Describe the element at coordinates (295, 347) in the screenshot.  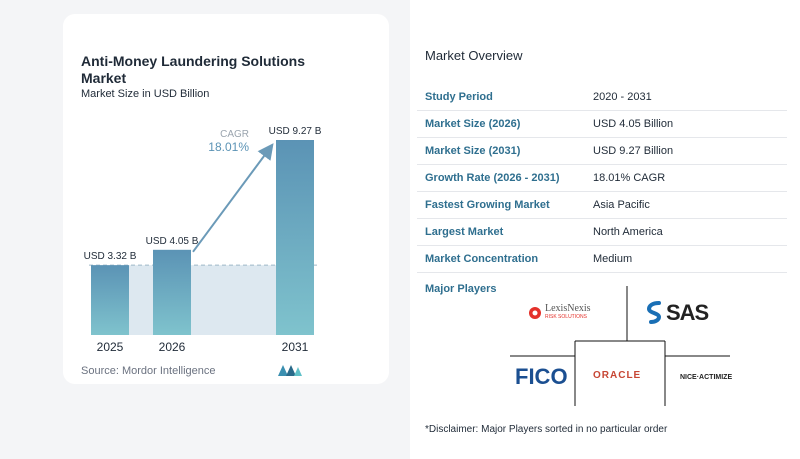
I see `x-tick-2031: 2031` at that location.